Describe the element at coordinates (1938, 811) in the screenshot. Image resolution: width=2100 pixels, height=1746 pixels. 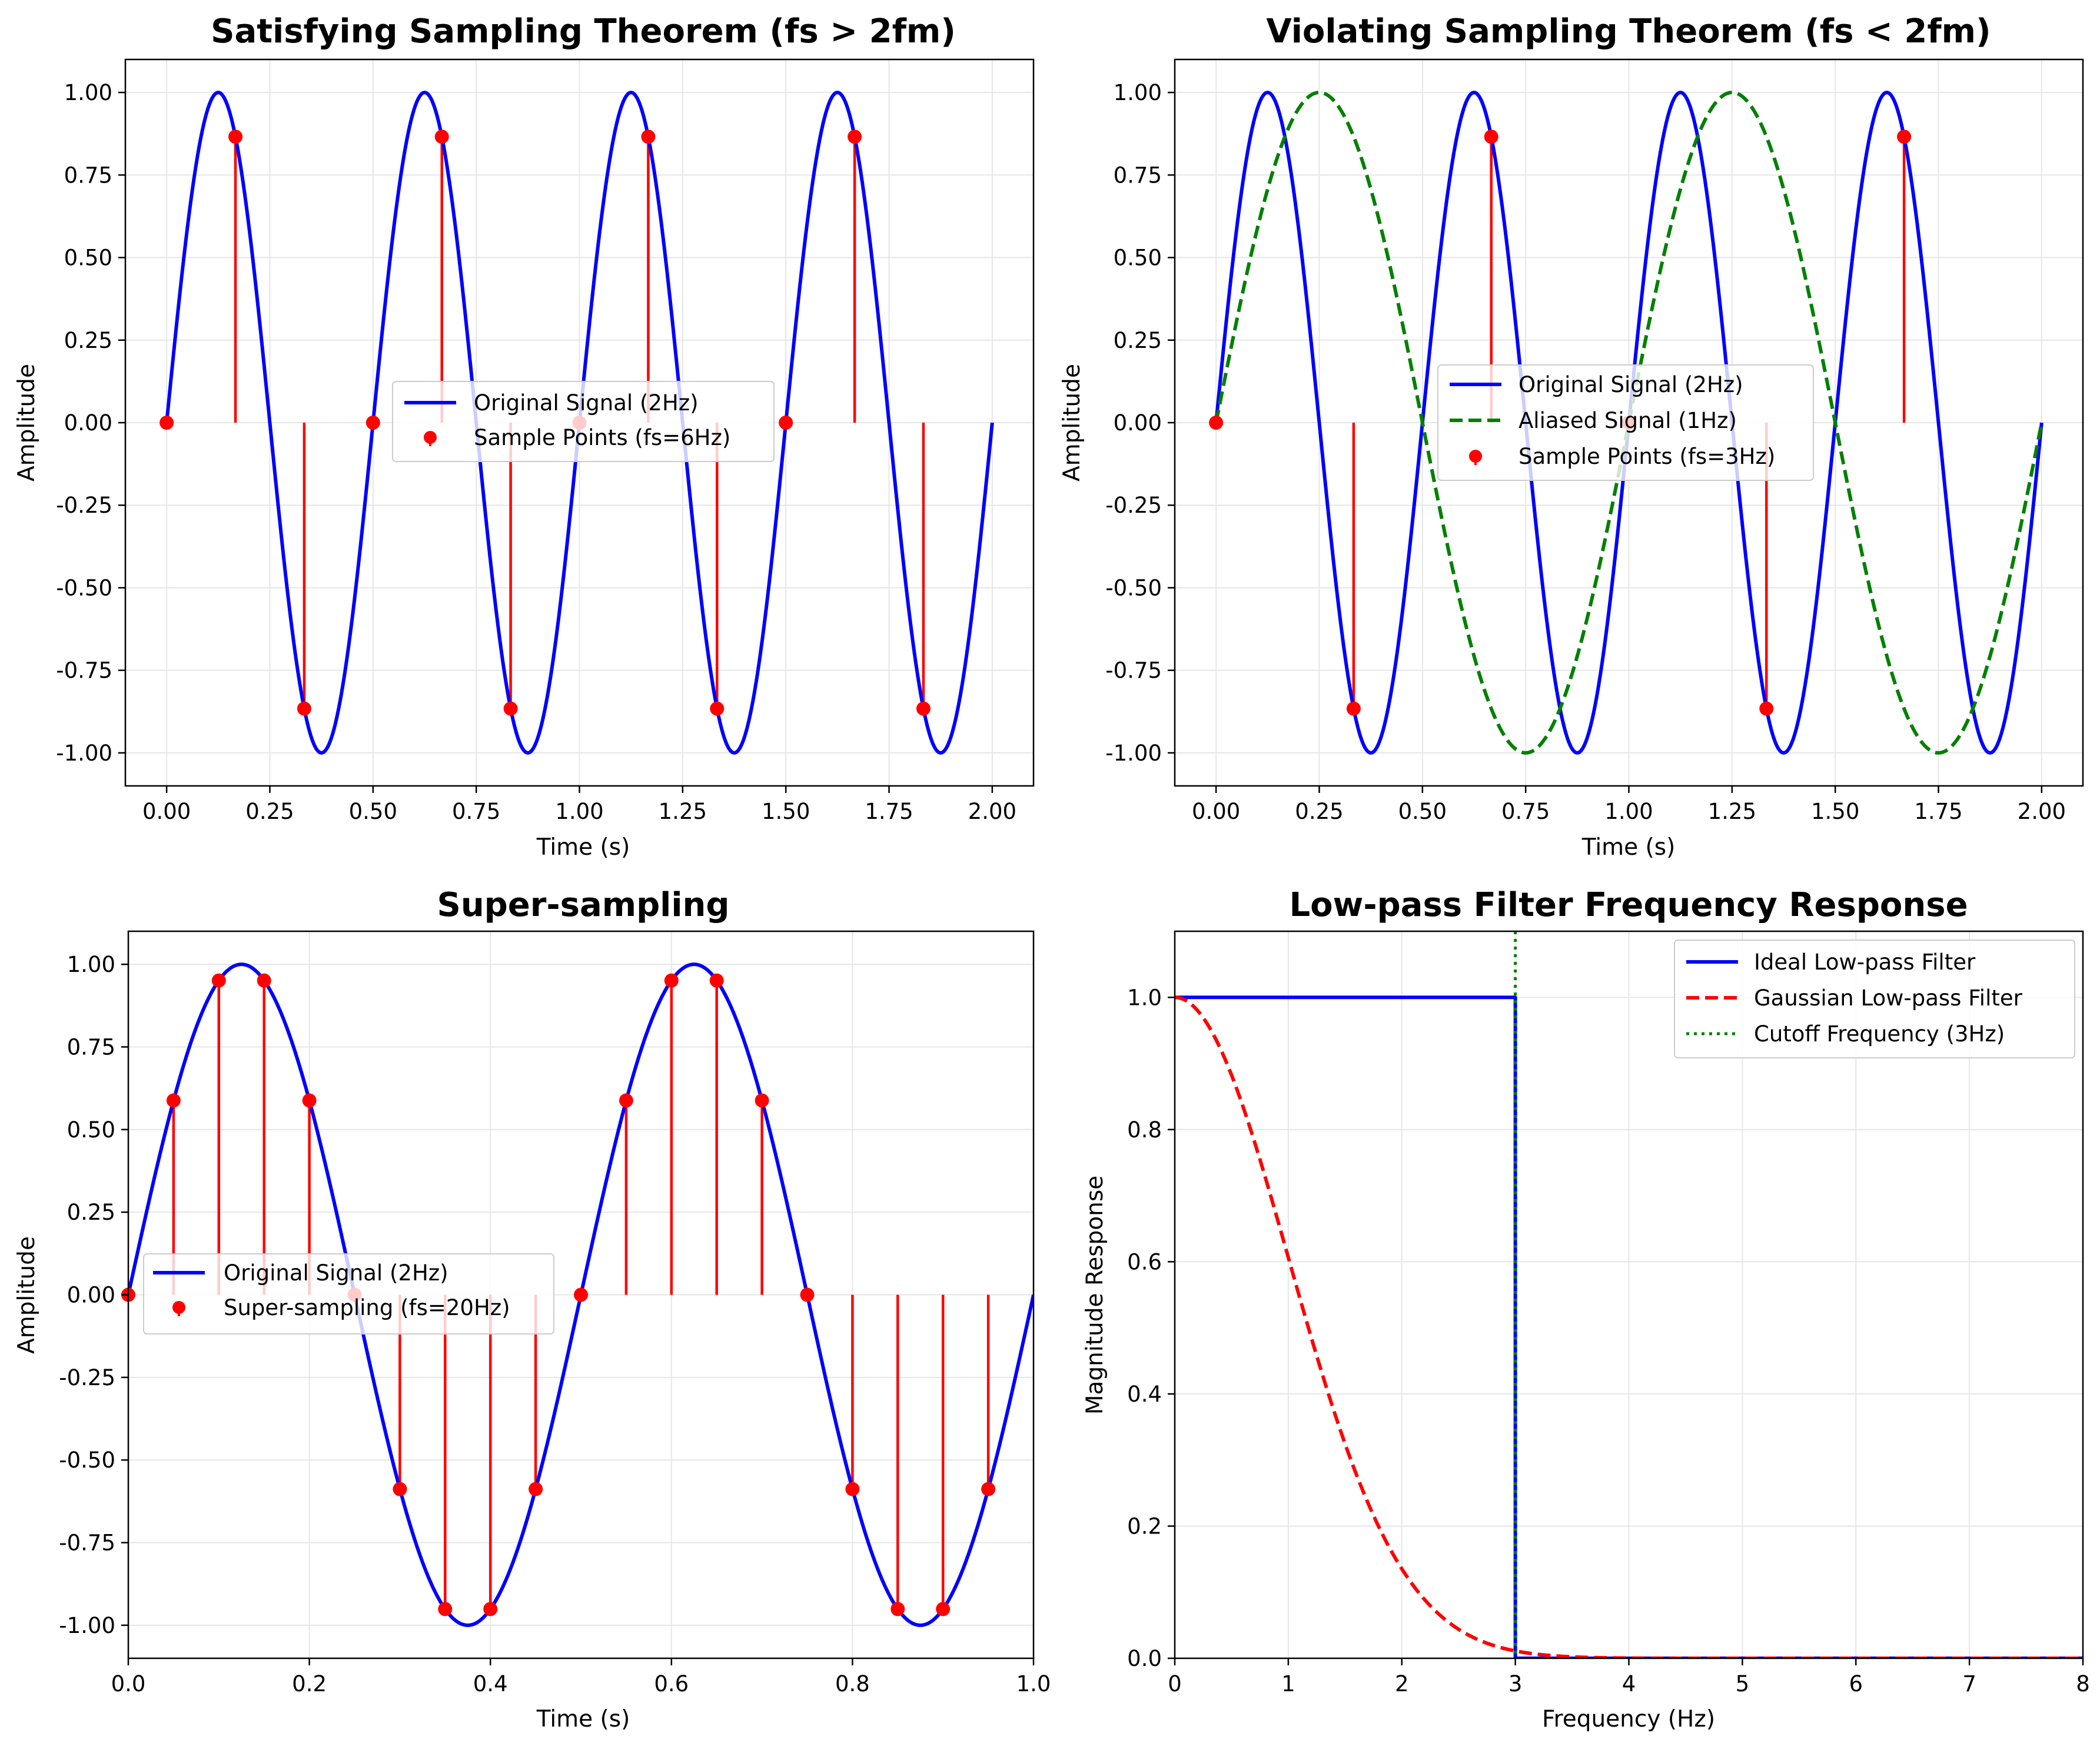
I see `p2-xtick-label: 1.75` at that location.